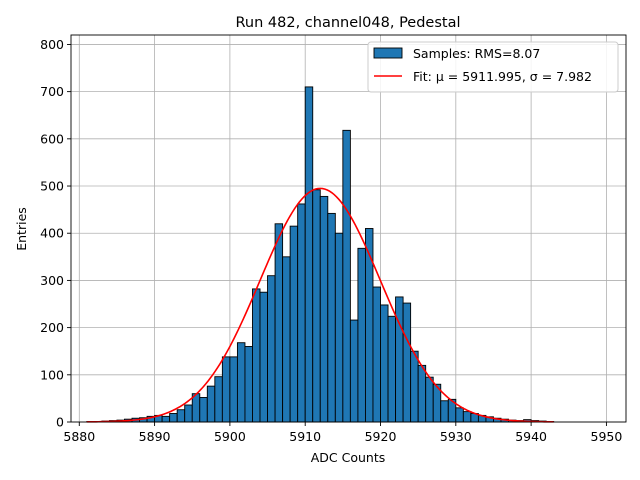  Describe the element at coordinates (607, 436) in the screenshot. I see `x-tick-label: 5950` at that location.